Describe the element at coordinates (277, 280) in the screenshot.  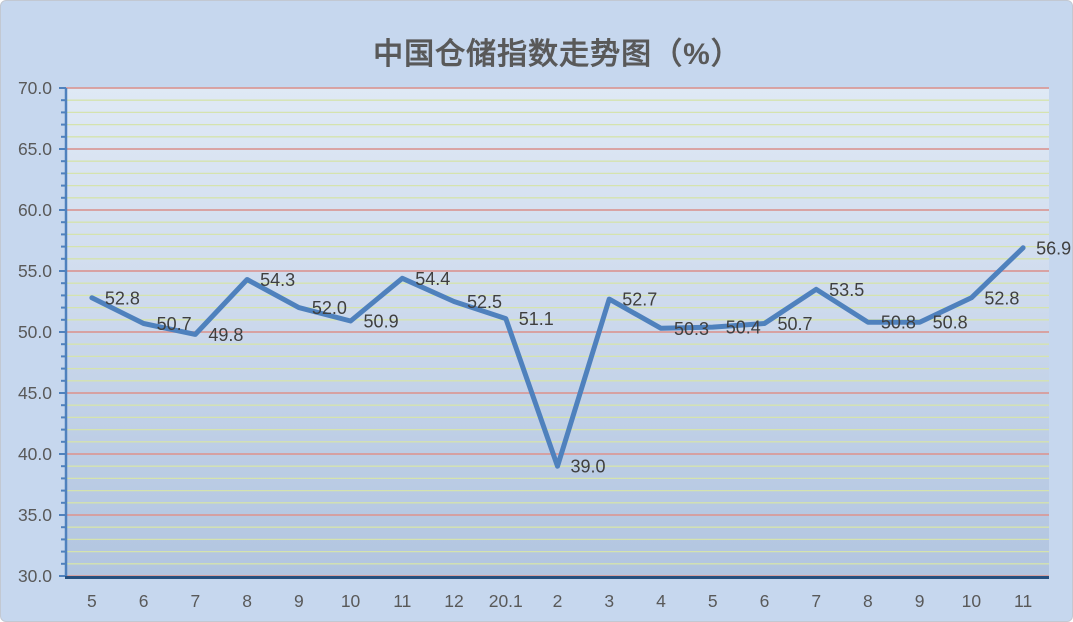
I see `data-label: 54.3` at that location.